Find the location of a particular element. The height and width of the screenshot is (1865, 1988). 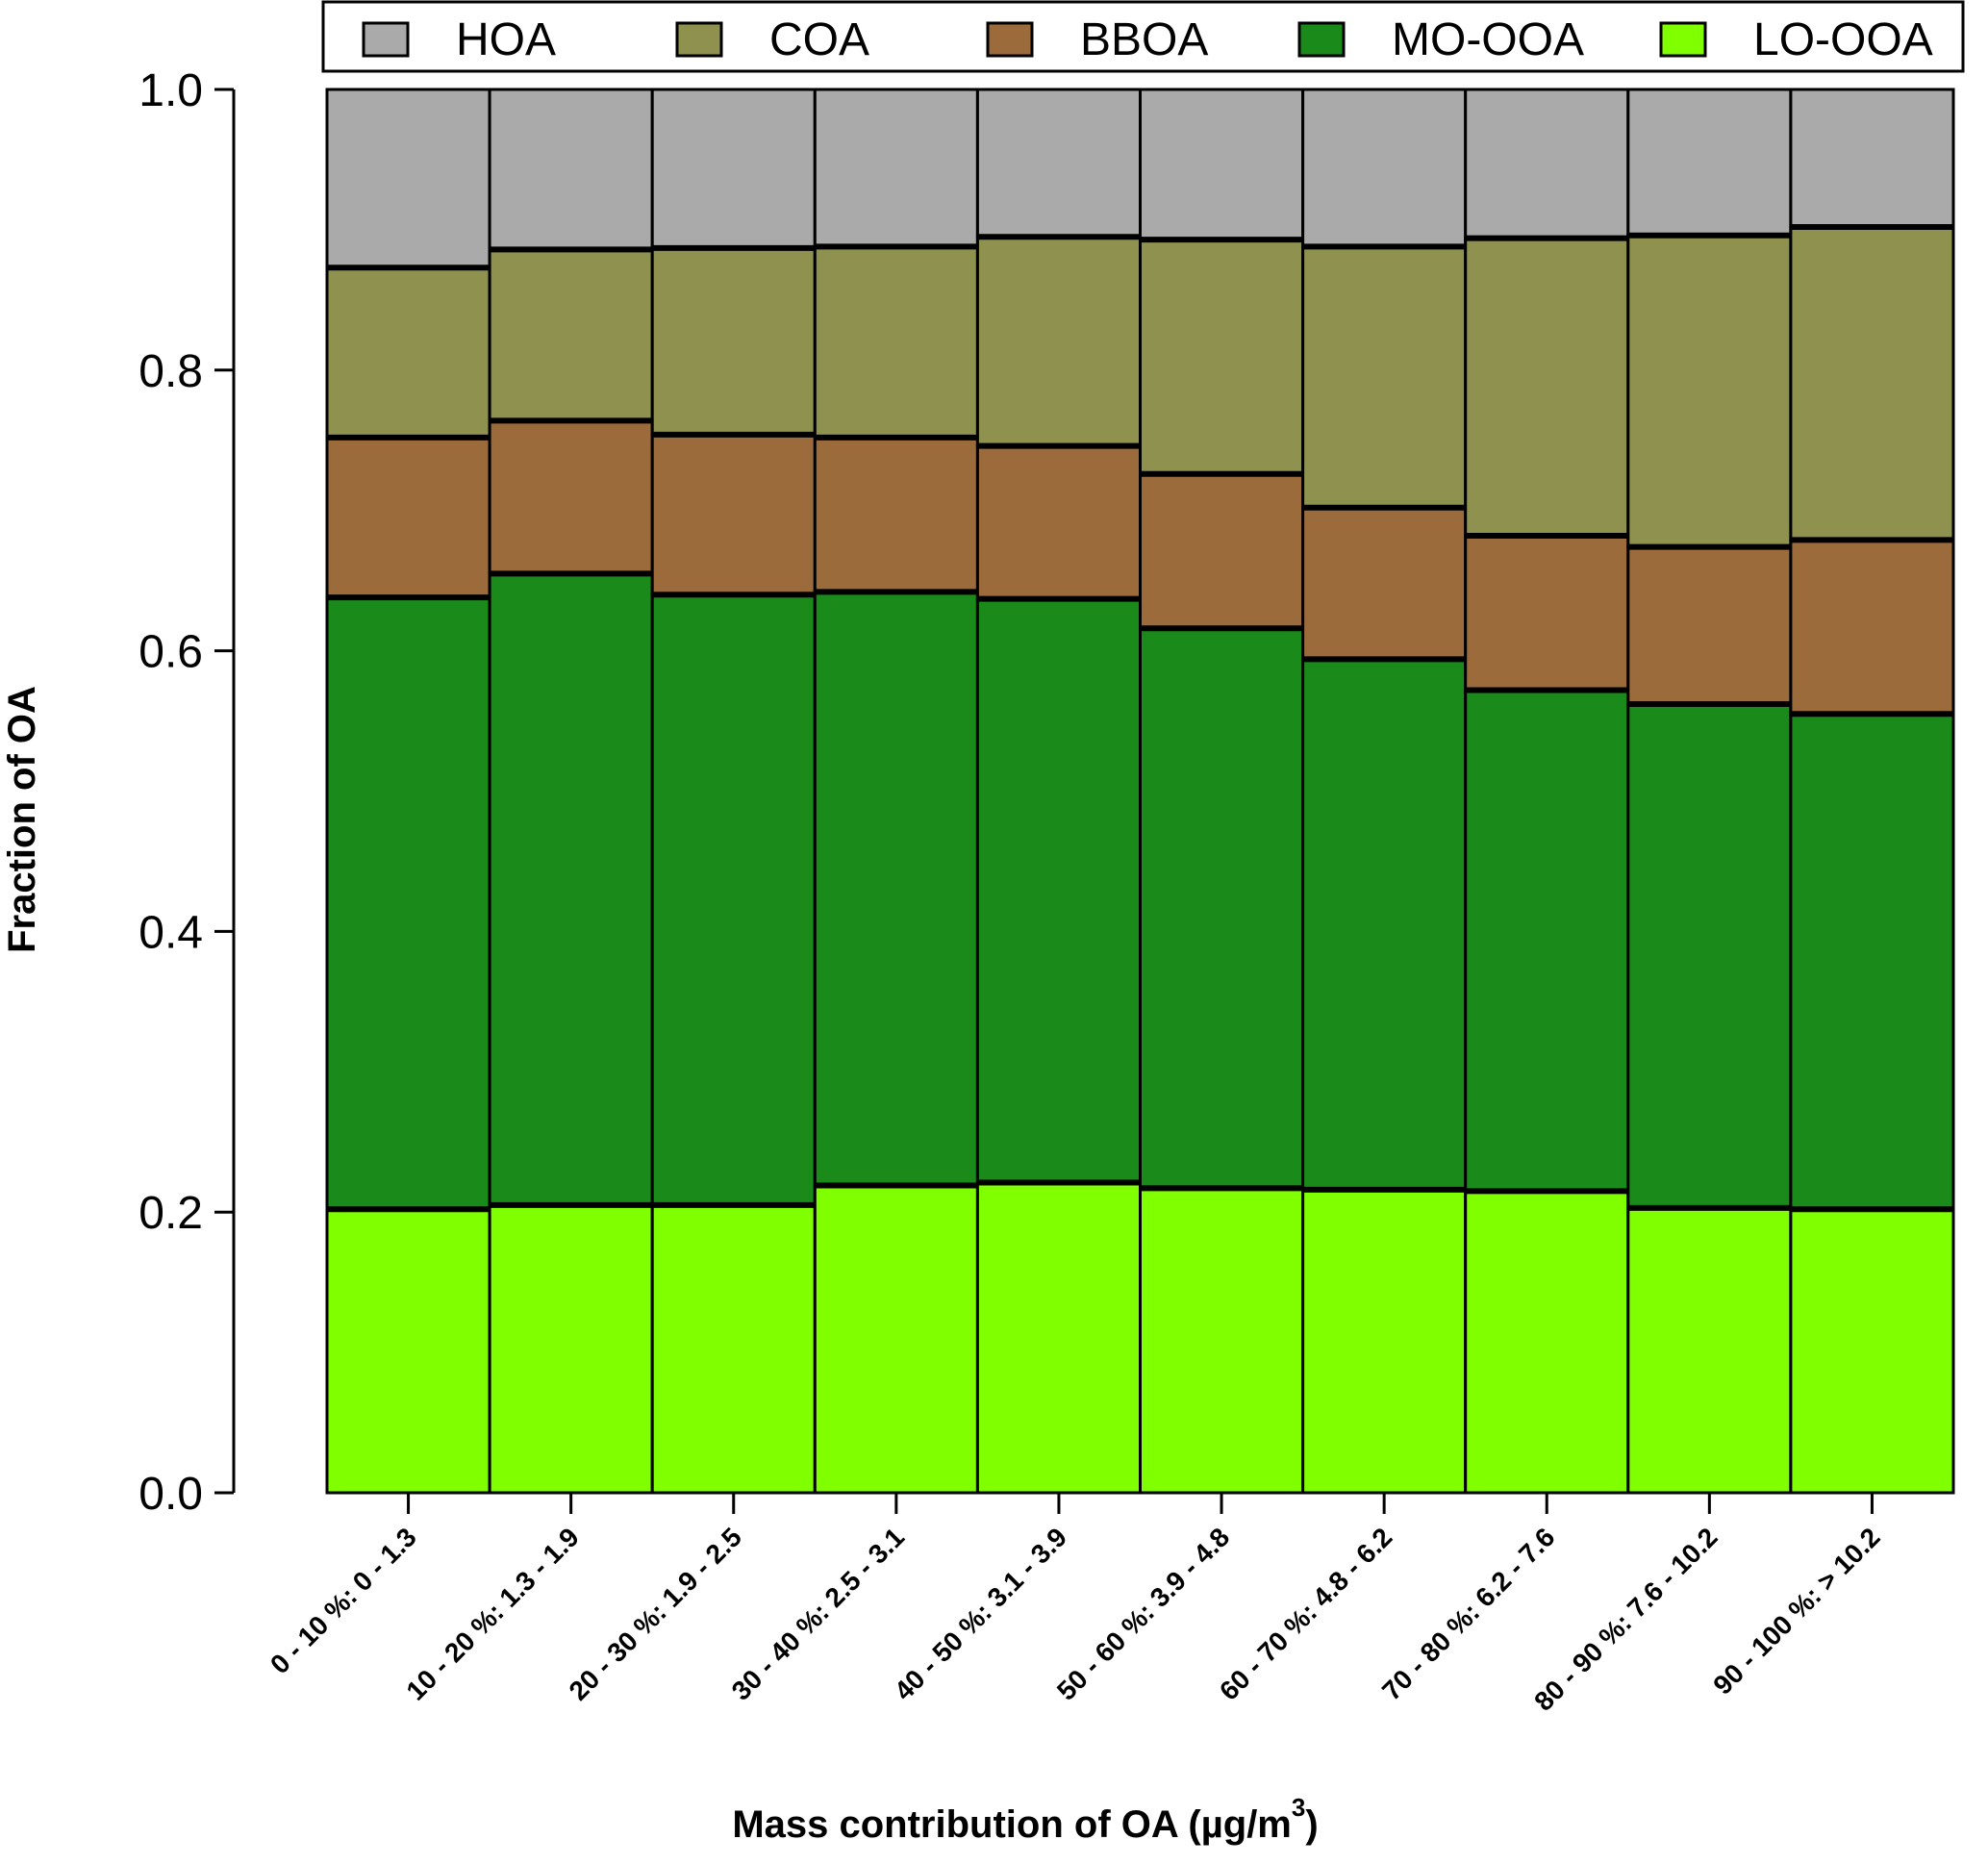

x-tick-label: 90 - 100 %: > 10.2 is located at coordinates (1796, 1611).